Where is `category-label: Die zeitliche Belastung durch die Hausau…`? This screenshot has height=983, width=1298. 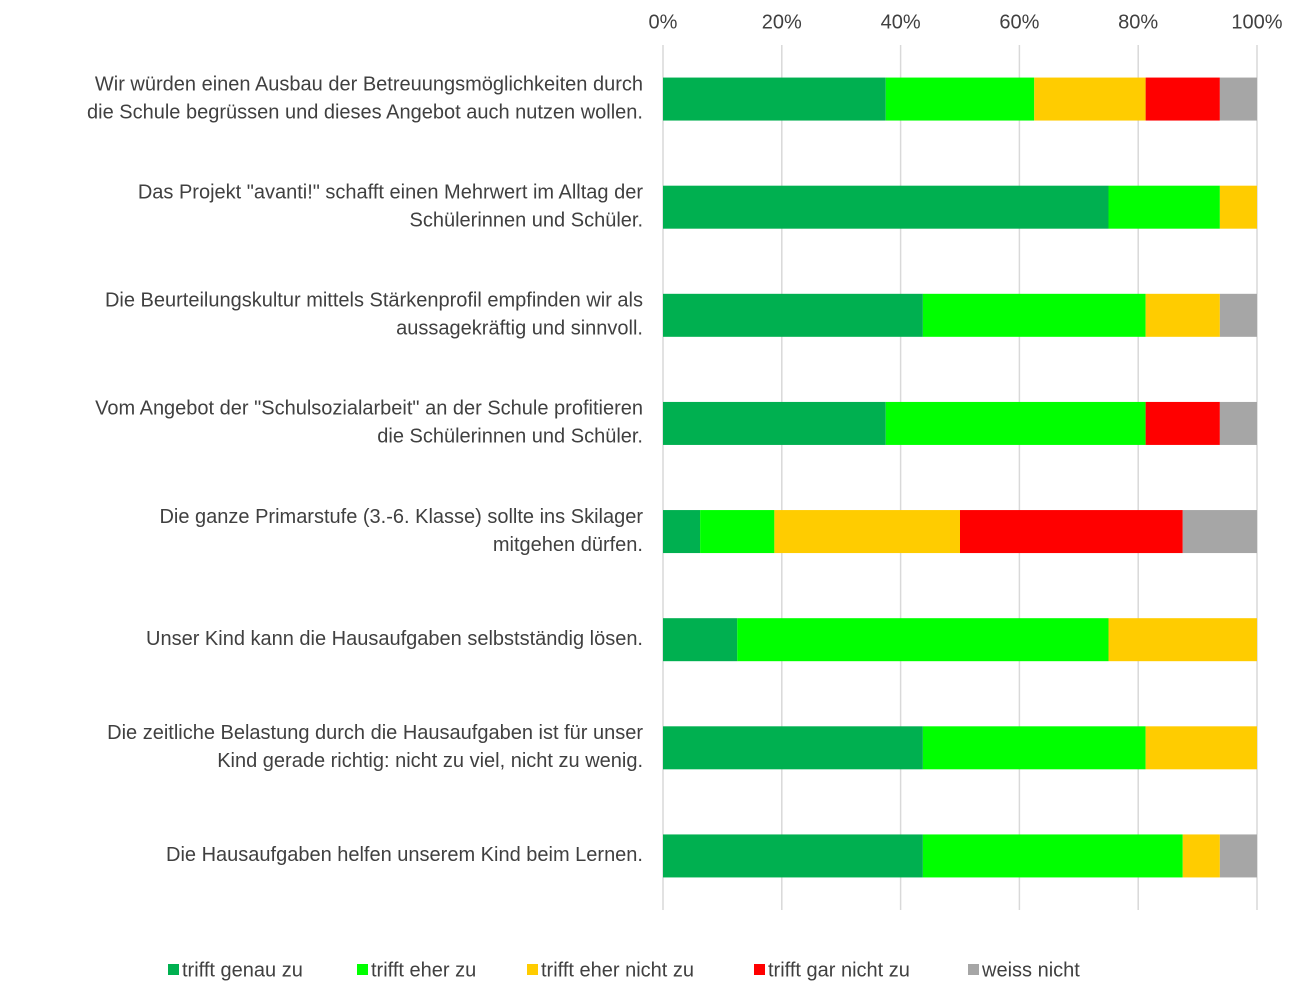
category-label: Die zeitliche Belastung durch die Hausau… is located at coordinates (375, 733).